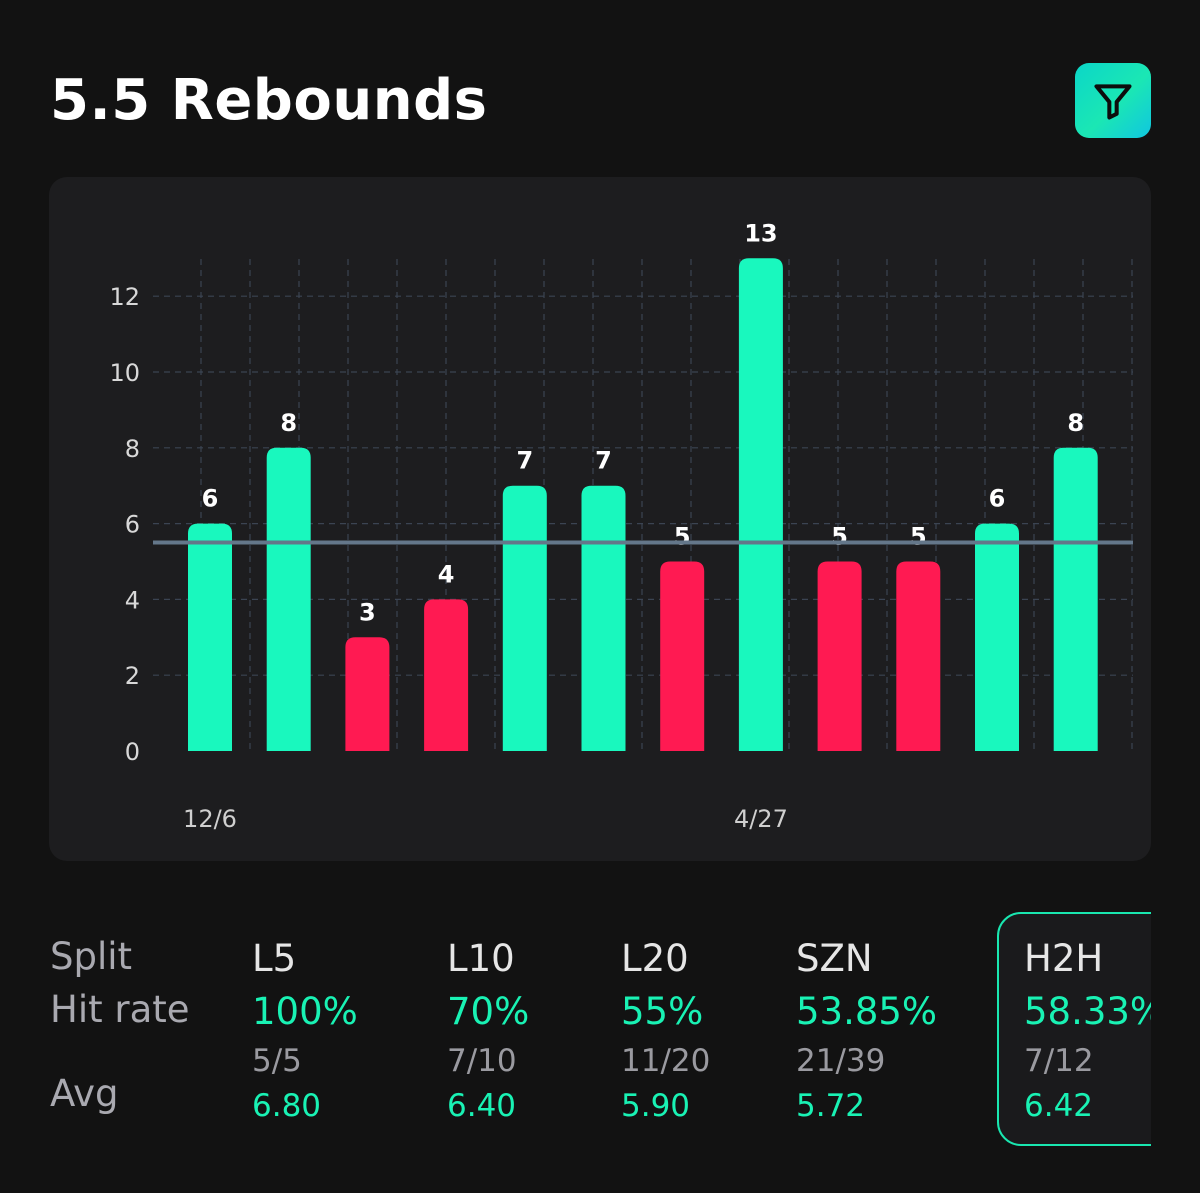 The height and width of the screenshot is (1193, 1200). What do you see at coordinates (655, 958) in the screenshot?
I see `split-name: L20` at bounding box center [655, 958].